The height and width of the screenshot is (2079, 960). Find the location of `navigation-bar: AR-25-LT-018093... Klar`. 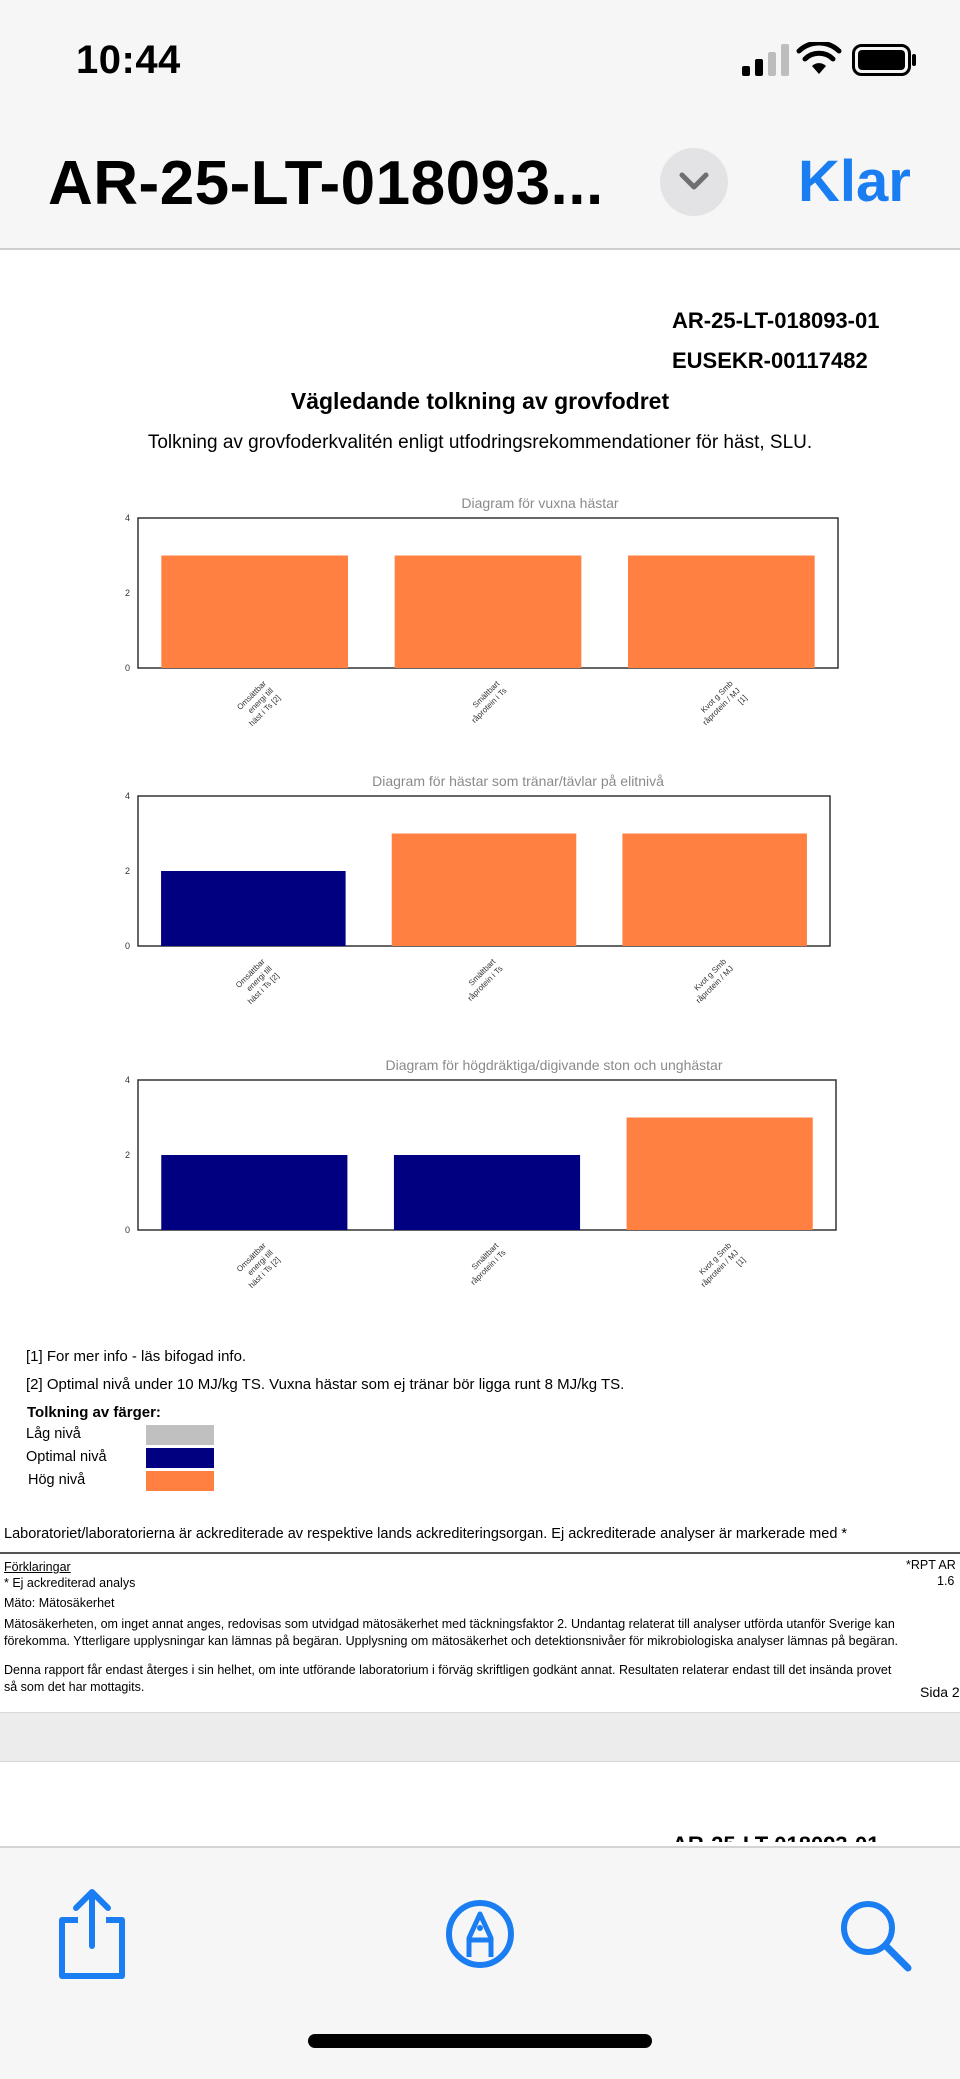

navigation-bar: AR-25-LT-018093... Klar is located at coordinates (480, 185).